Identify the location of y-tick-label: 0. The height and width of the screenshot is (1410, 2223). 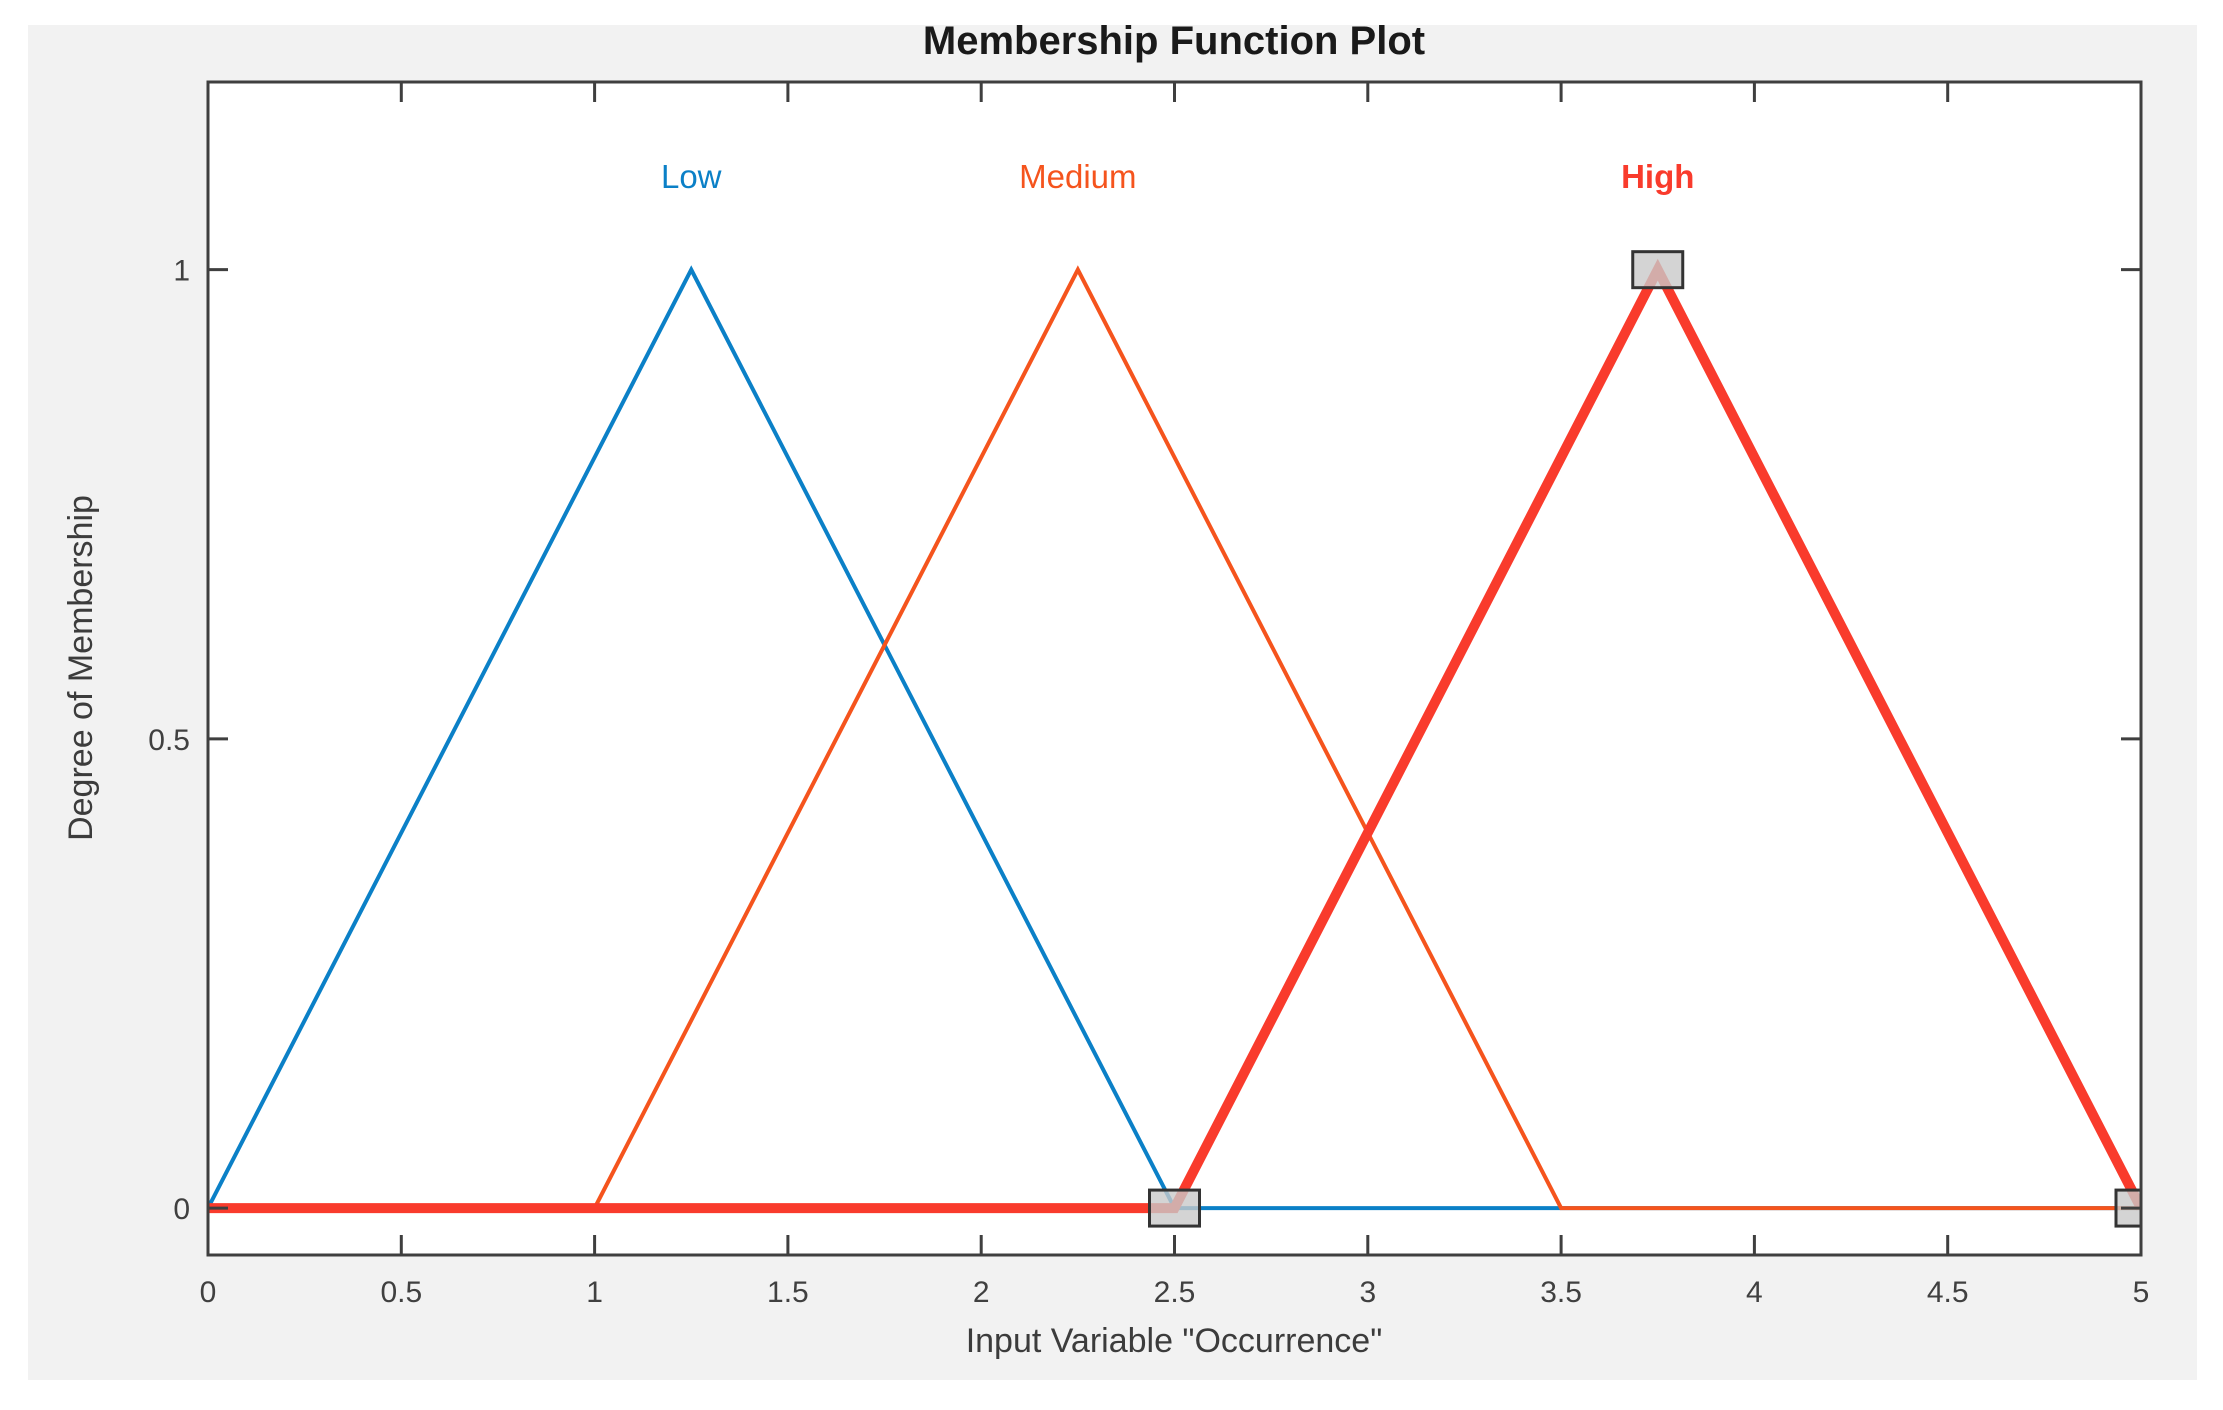
(181, 1209).